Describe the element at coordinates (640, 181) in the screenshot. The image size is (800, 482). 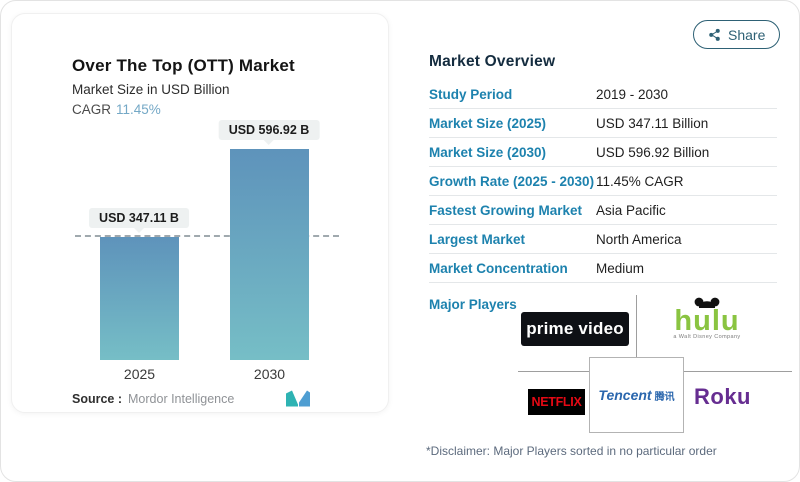
I see `row-value: 11.45% CAGR` at that location.